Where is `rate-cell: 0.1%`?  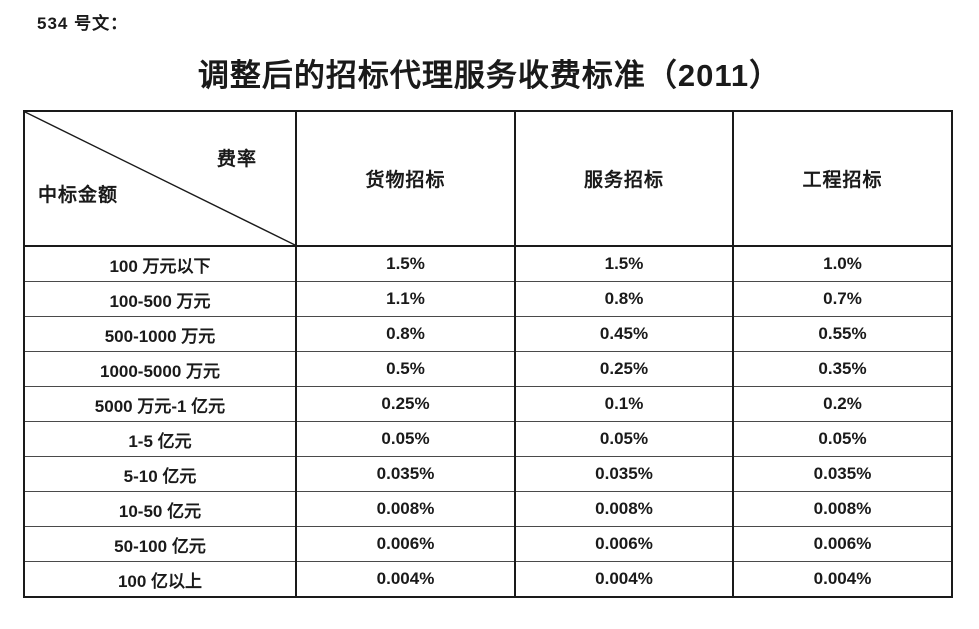 rate-cell: 0.1% is located at coordinates (623, 404).